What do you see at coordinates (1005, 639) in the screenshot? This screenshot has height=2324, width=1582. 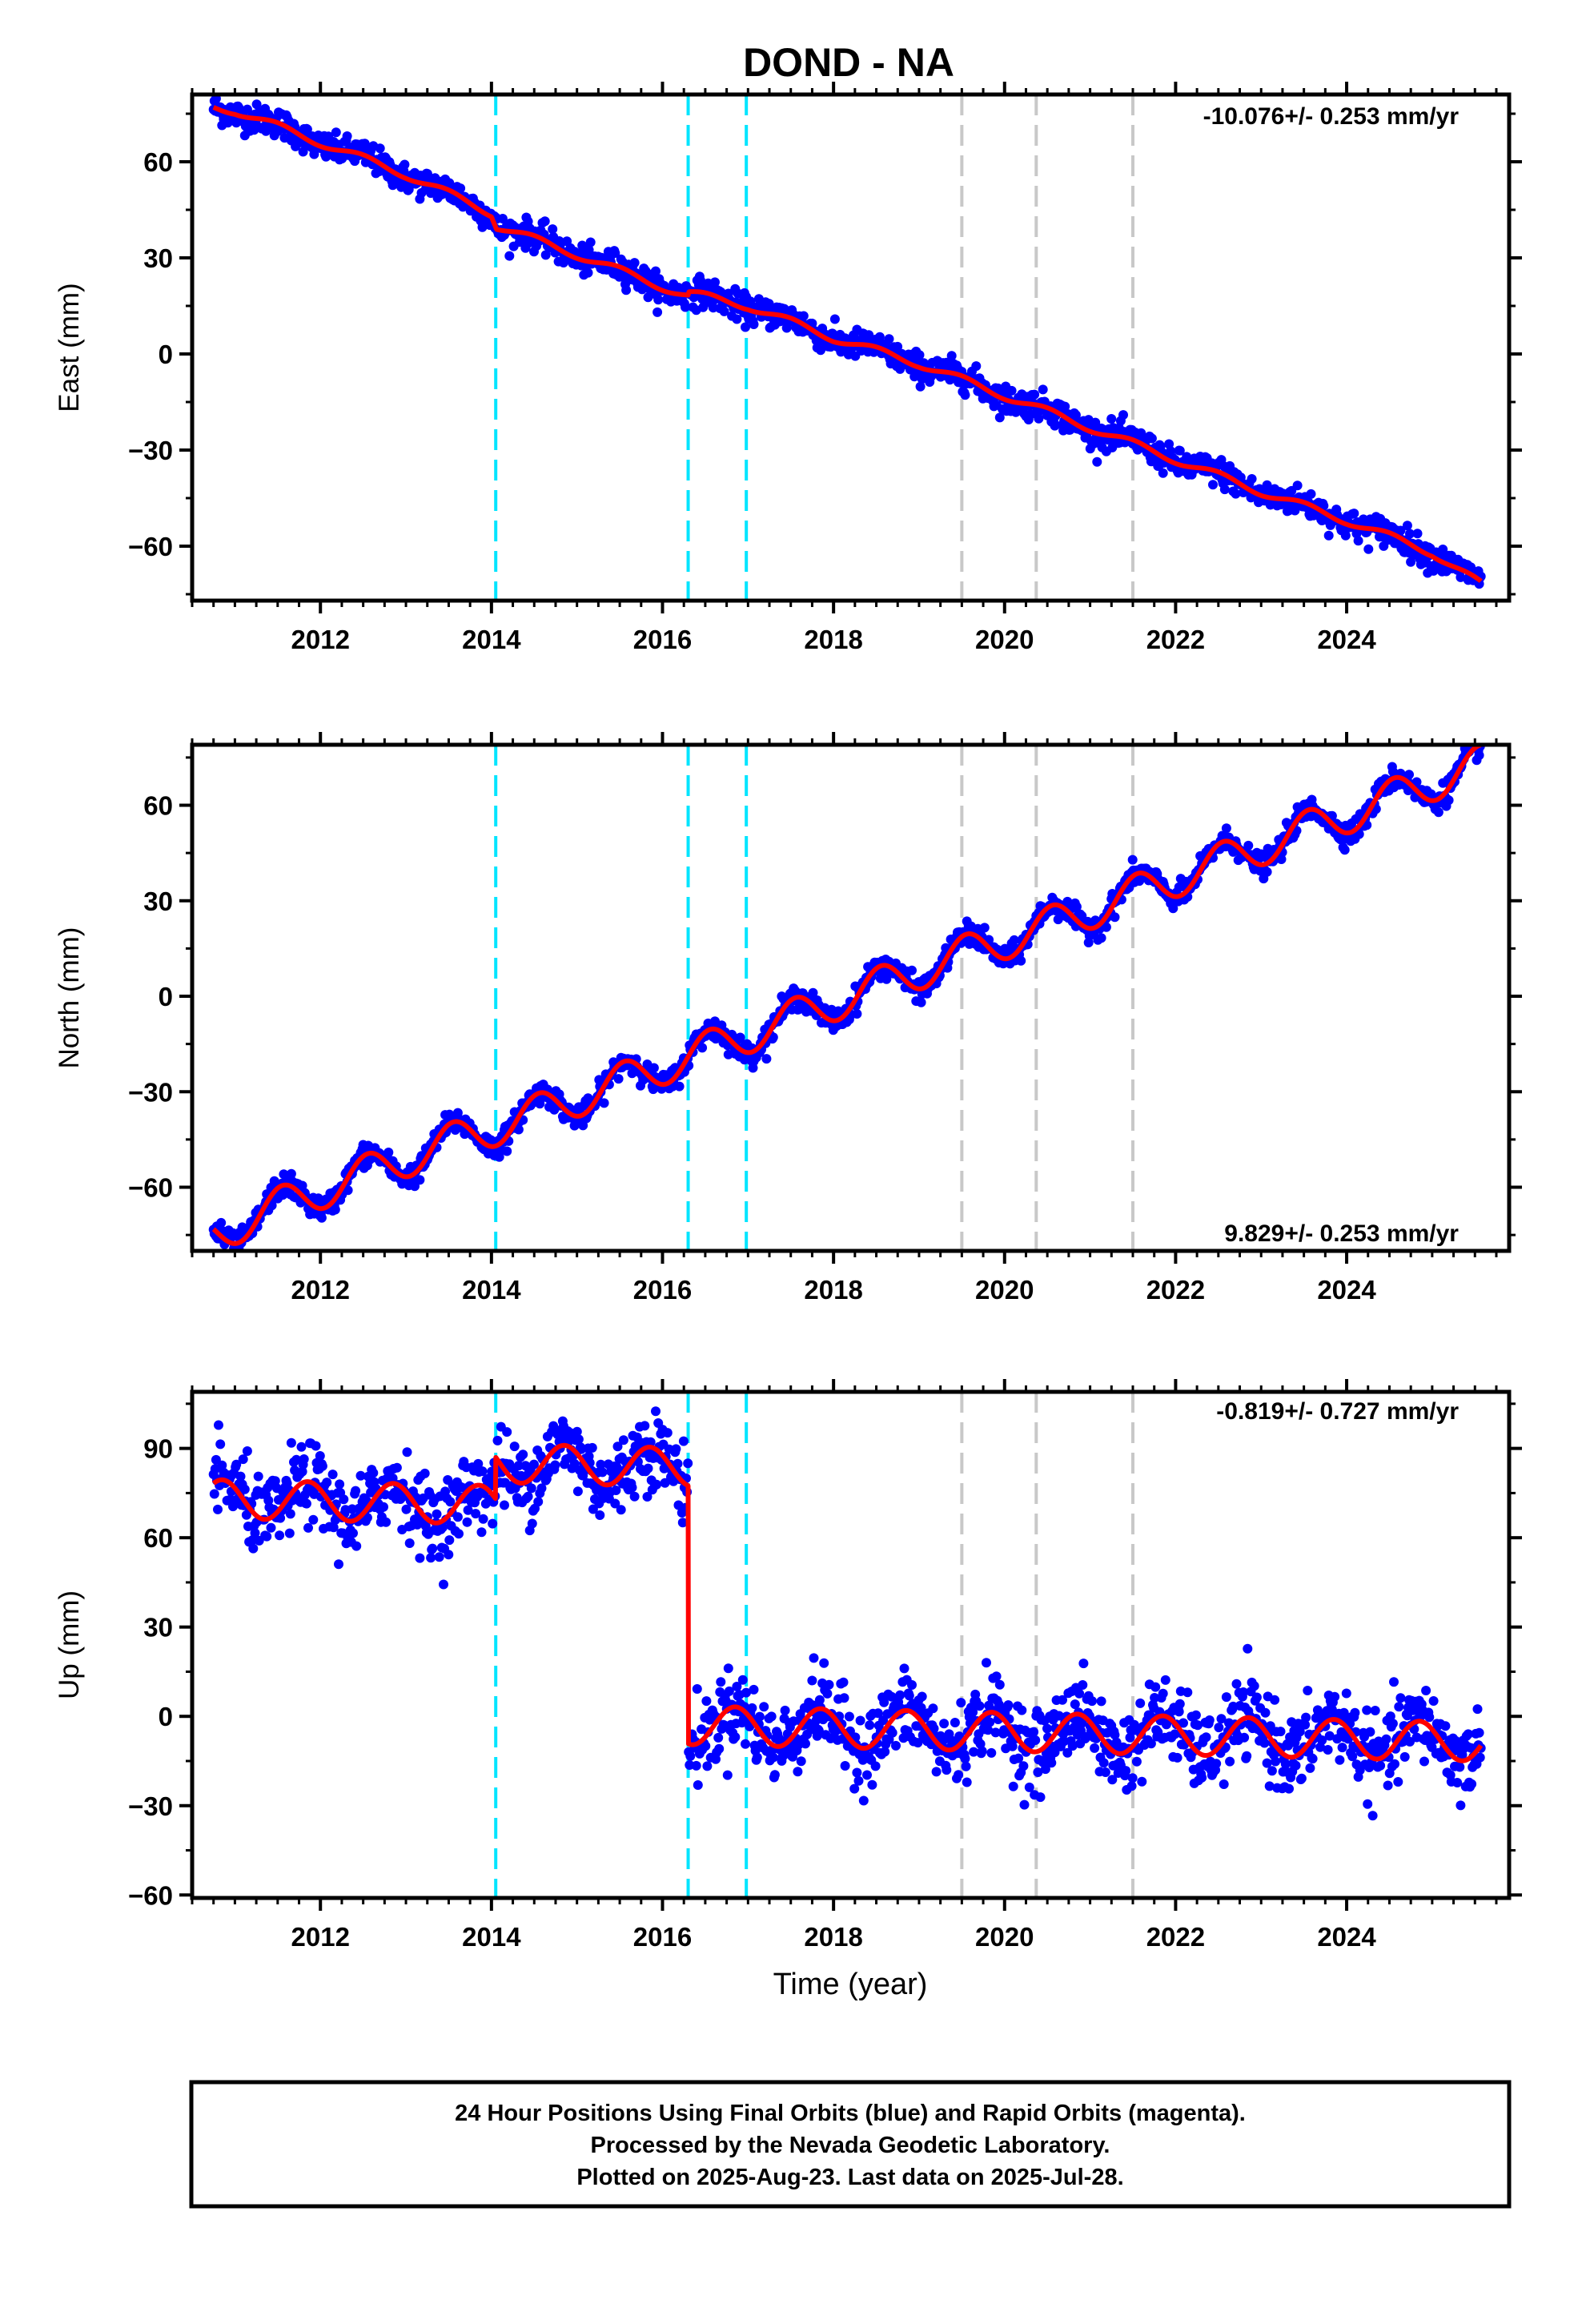 I see `x-tick-label: 2020` at bounding box center [1005, 639].